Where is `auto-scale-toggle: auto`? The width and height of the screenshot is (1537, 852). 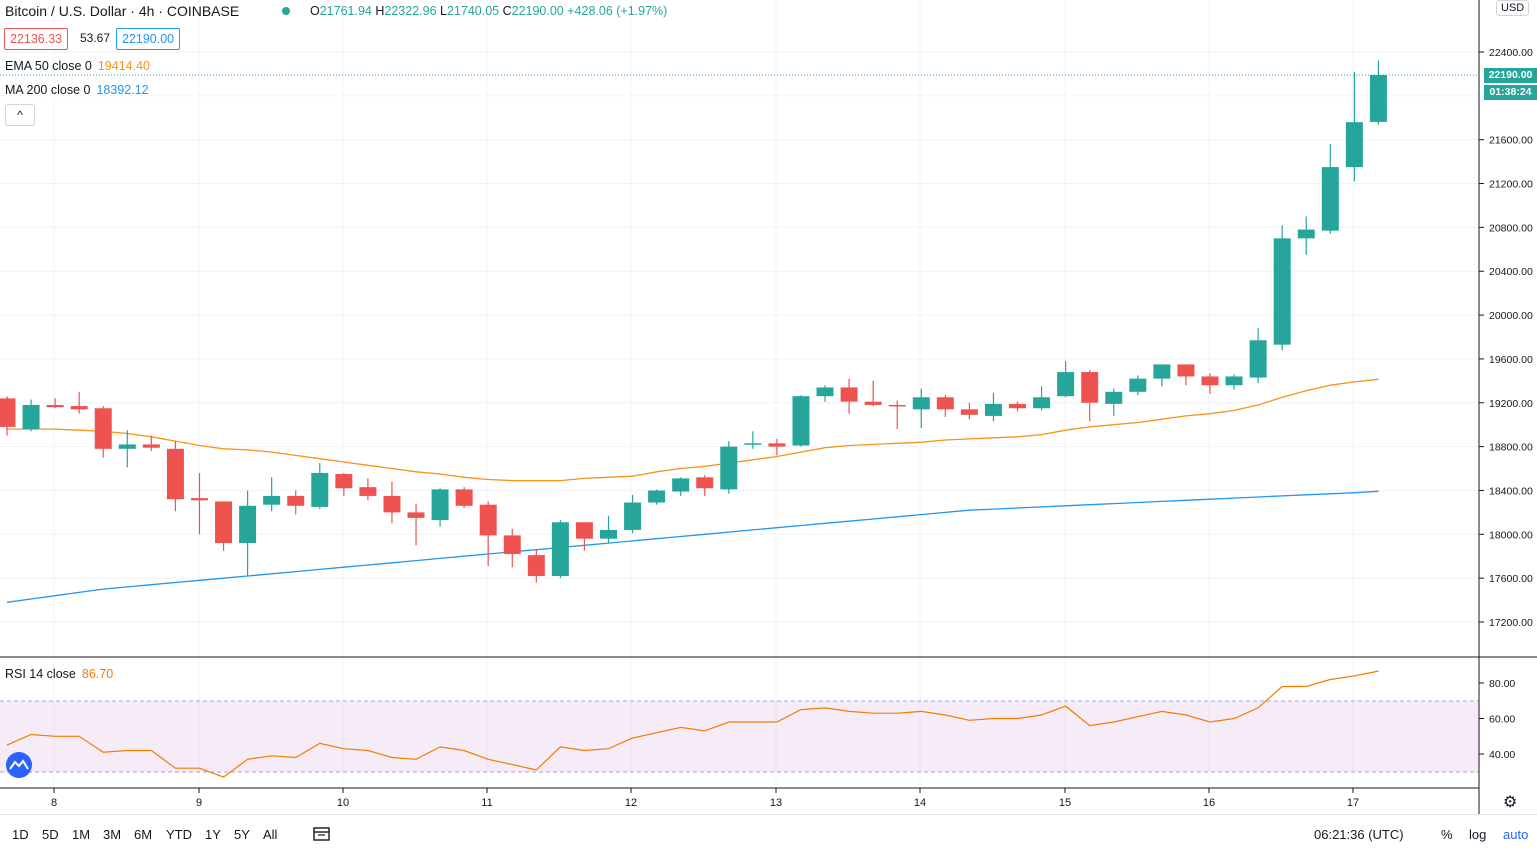 auto-scale-toggle: auto is located at coordinates (1516, 834).